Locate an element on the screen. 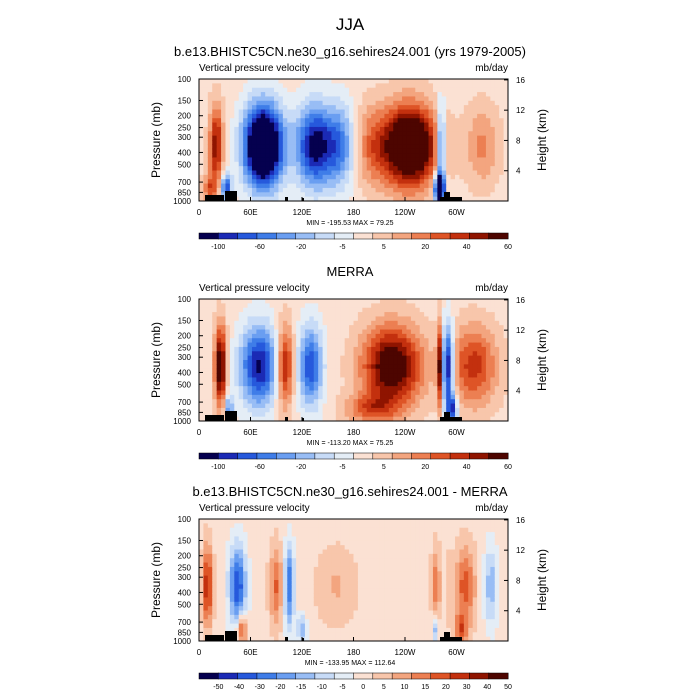  y-tick-label: 150 is located at coordinates (185, 100).